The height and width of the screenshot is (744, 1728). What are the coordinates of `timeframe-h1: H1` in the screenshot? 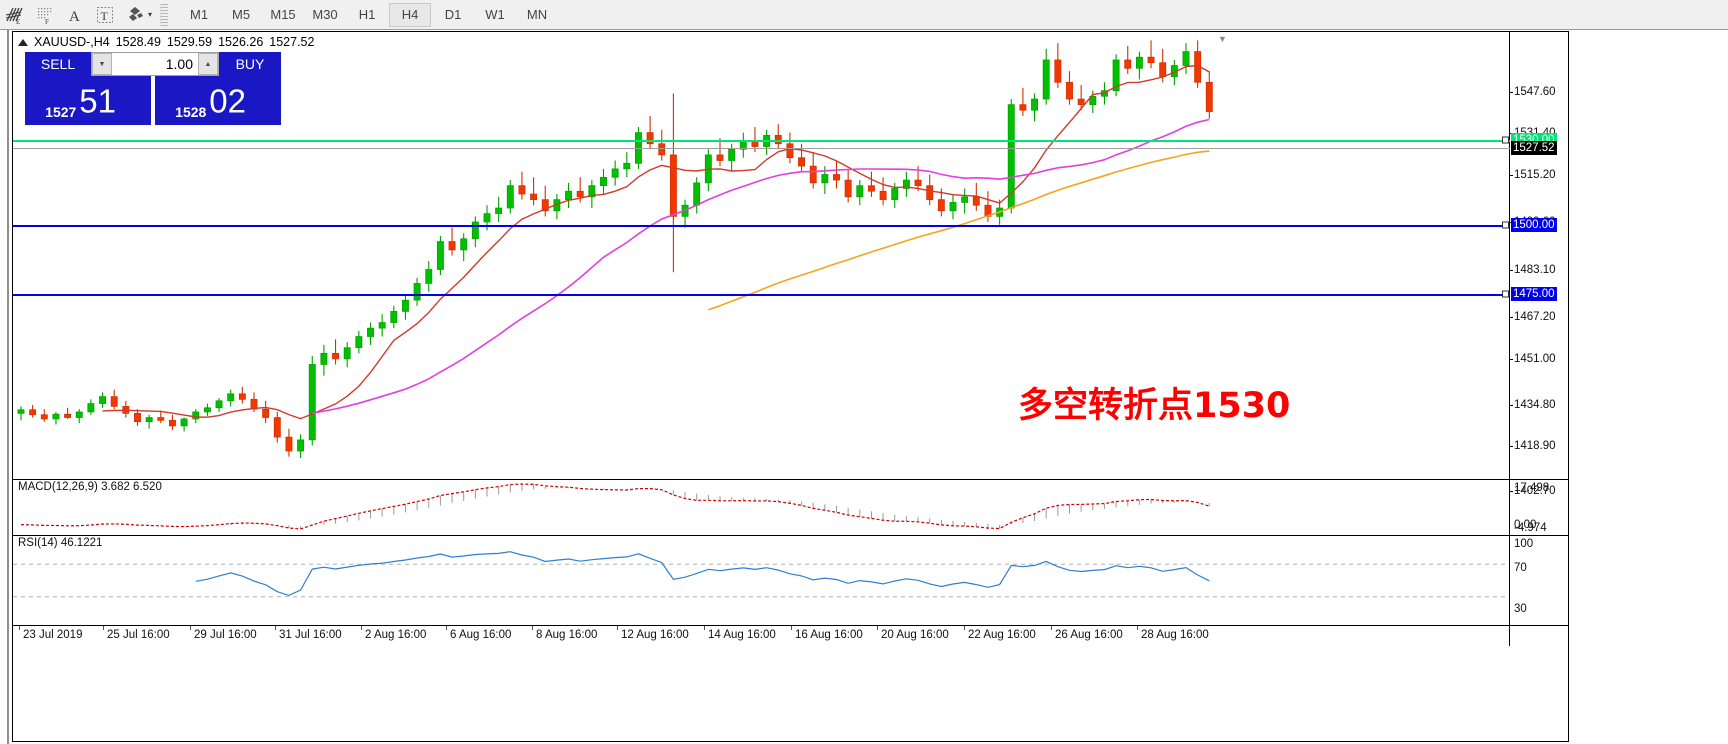 It's located at (367, 14).